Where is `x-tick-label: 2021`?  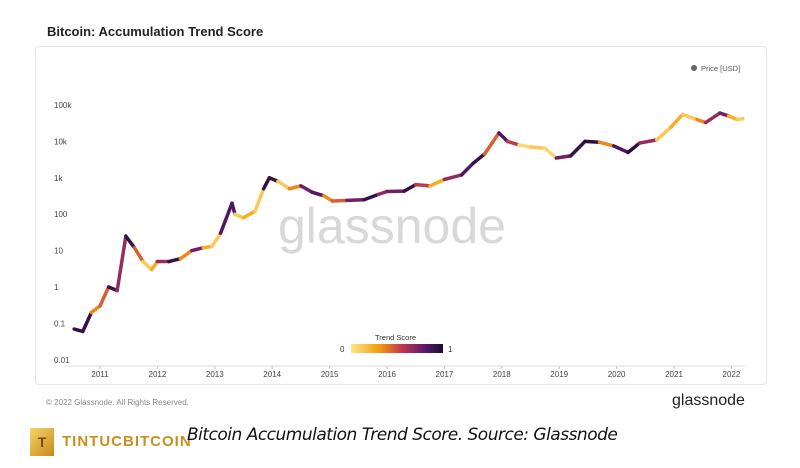 x-tick-label: 2021 is located at coordinates (674, 374).